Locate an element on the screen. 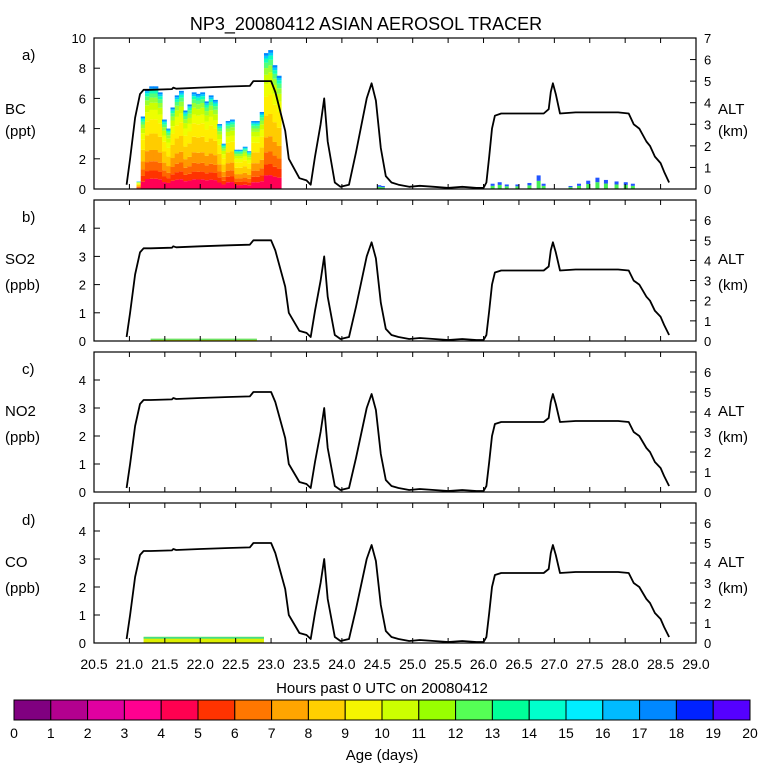  y-tick-label: 10 is located at coordinates (79, 38).